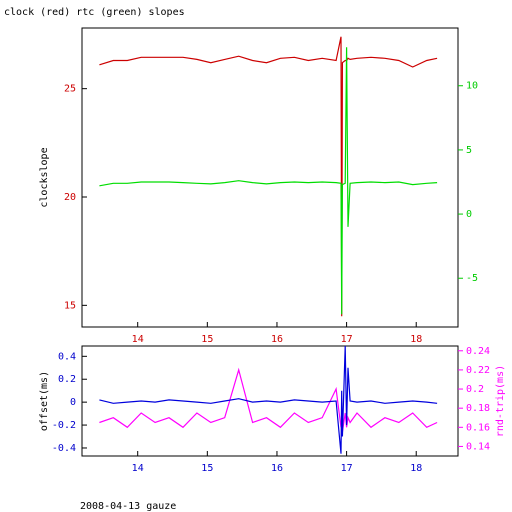  I want to click on y-axis-label: offset(ms), so click(44, 401).